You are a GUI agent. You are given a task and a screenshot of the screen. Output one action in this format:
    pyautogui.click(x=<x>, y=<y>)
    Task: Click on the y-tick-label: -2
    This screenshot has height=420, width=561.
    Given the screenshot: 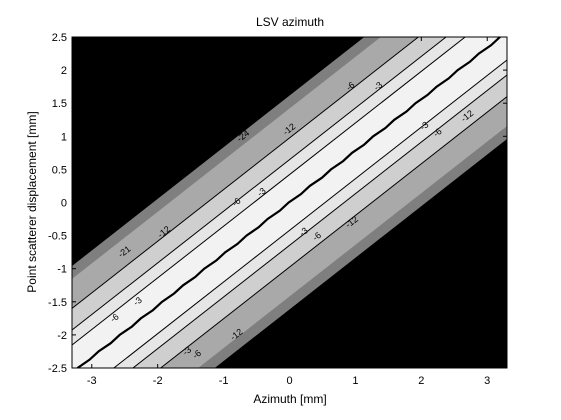 What is the action you would take?
    pyautogui.click(x=62, y=336)
    